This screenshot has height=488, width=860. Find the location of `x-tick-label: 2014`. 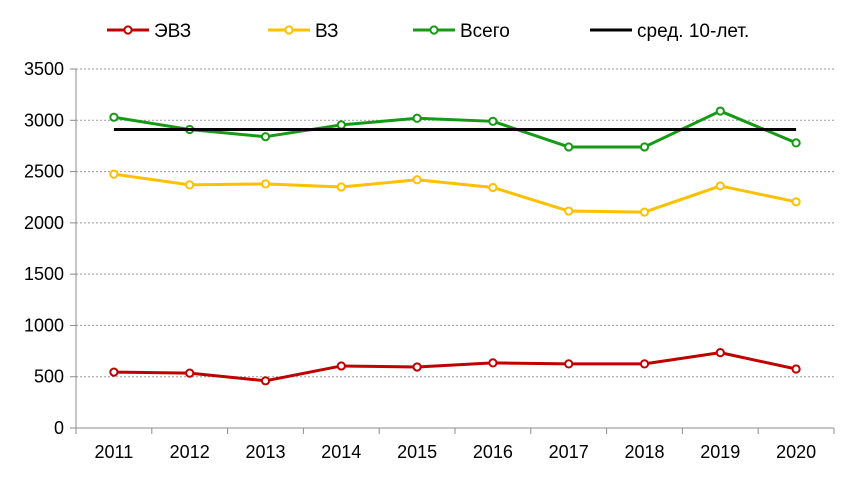

x-tick-label: 2014 is located at coordinates (341, 452).